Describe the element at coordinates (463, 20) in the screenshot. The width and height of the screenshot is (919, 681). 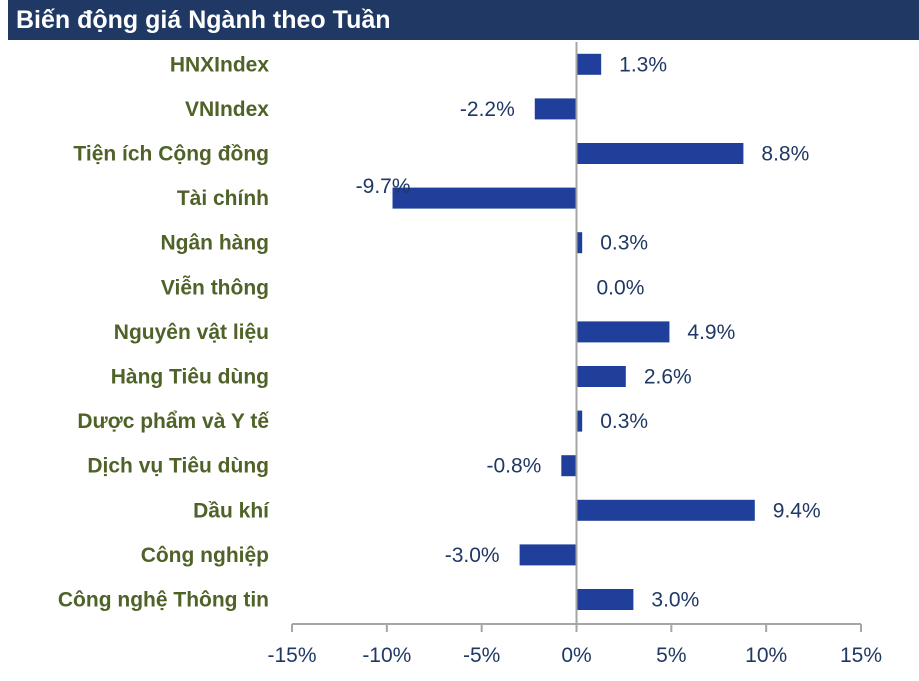
I see `title-bar: Biến động giá Ngành theo Tuần` at that location.